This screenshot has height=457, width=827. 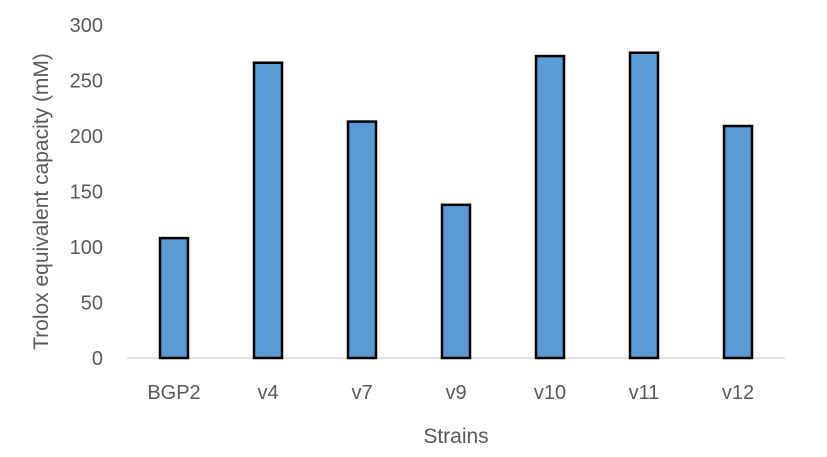 I want to click on bar-v10, so click(x=550, y=207).